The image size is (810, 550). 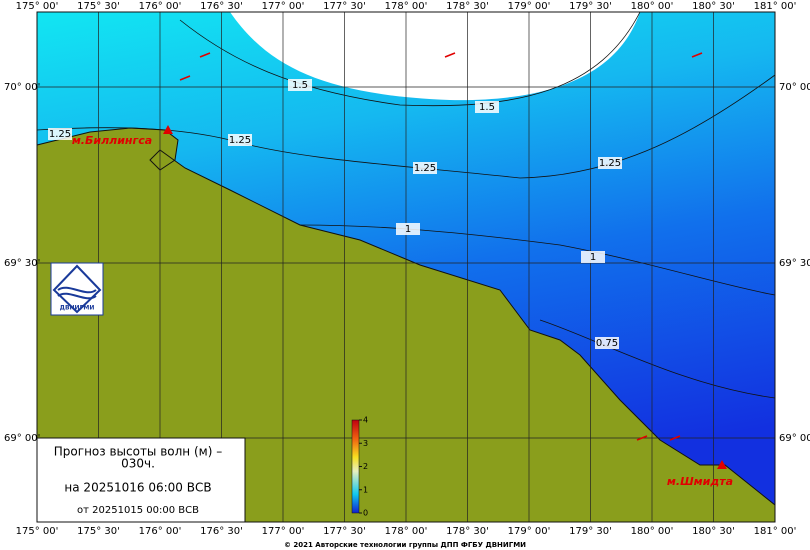 What do you see at coordinates (365, 513) in the screenshot?
I see `colorbar-tick-label: 0` at bounding box center [365, 513].